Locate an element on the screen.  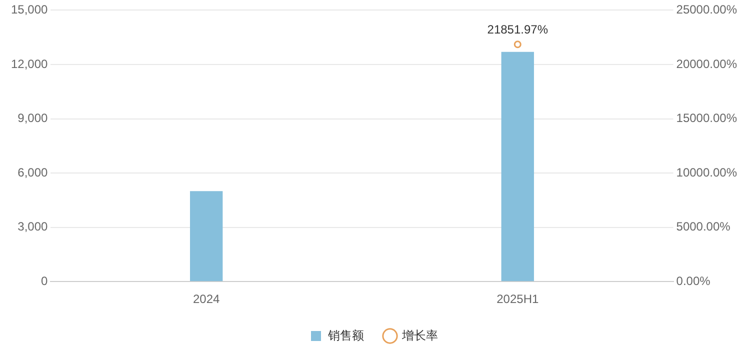
y2-tick-label: 15000.00% is located at coordinates (707, 118).